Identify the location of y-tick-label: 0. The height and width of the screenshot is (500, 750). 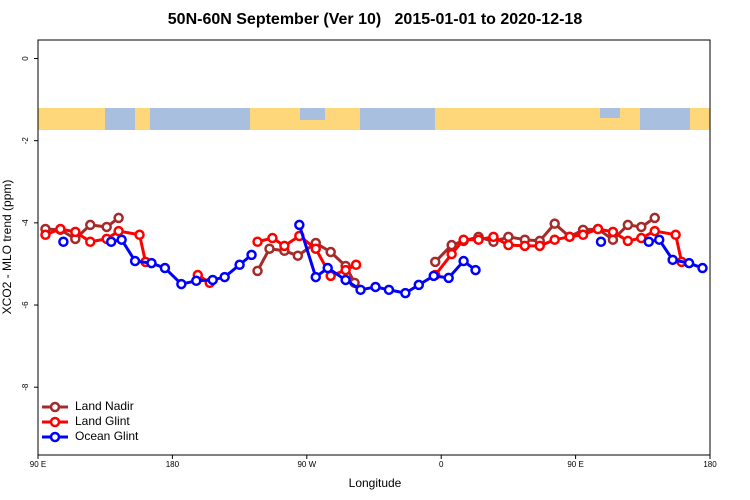
(25, 58).